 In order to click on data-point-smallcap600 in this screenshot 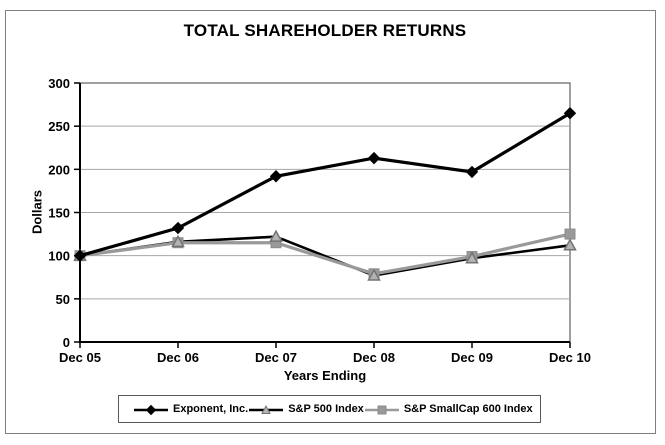, I will do `click(570, 234)`.